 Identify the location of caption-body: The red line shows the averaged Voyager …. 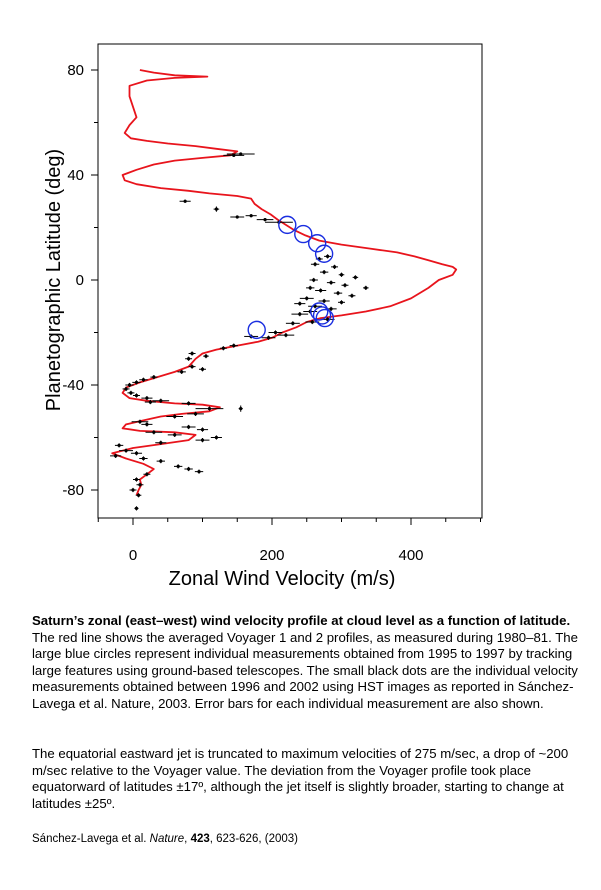
(305, 670).